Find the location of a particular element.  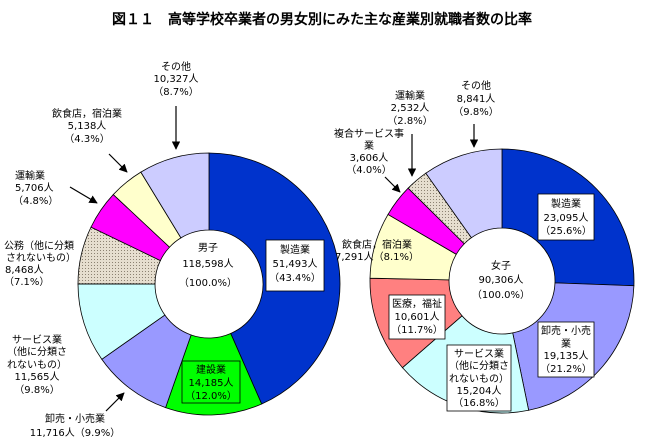

center-label-text: 90,306人 is located at coordinates (501, 280).